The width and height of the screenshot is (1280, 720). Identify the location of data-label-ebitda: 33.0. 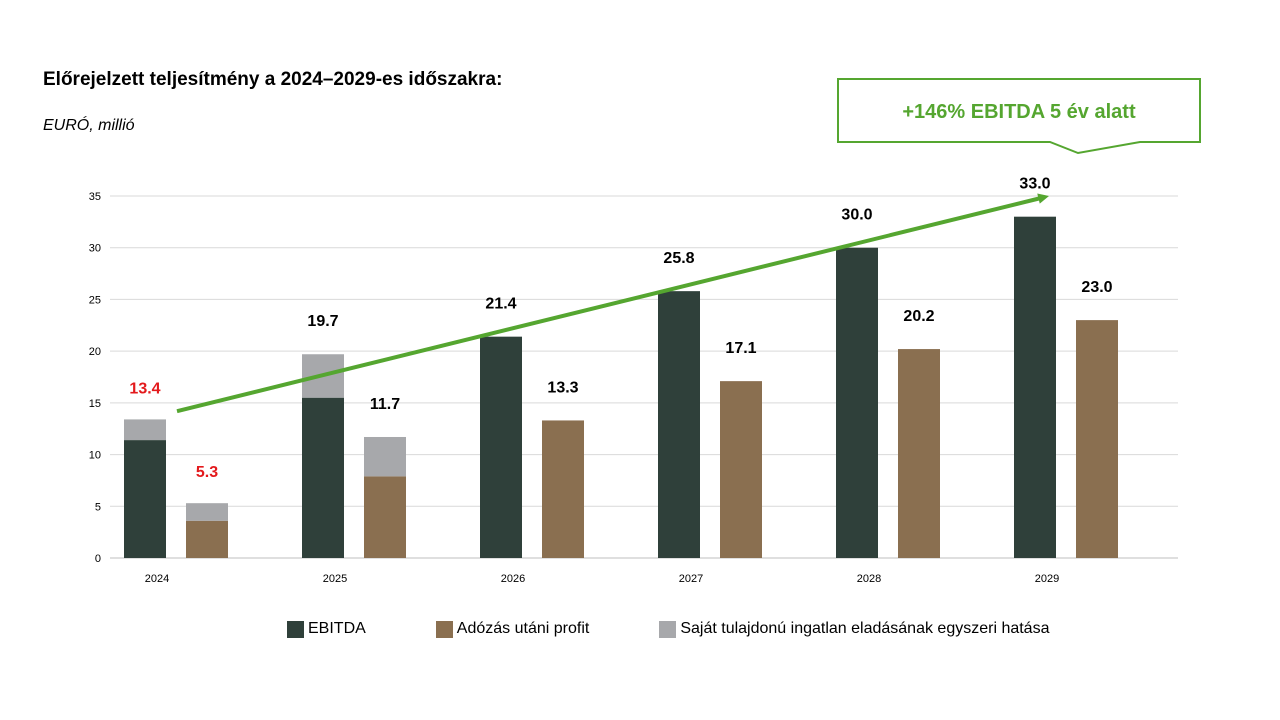
(1034, 184).